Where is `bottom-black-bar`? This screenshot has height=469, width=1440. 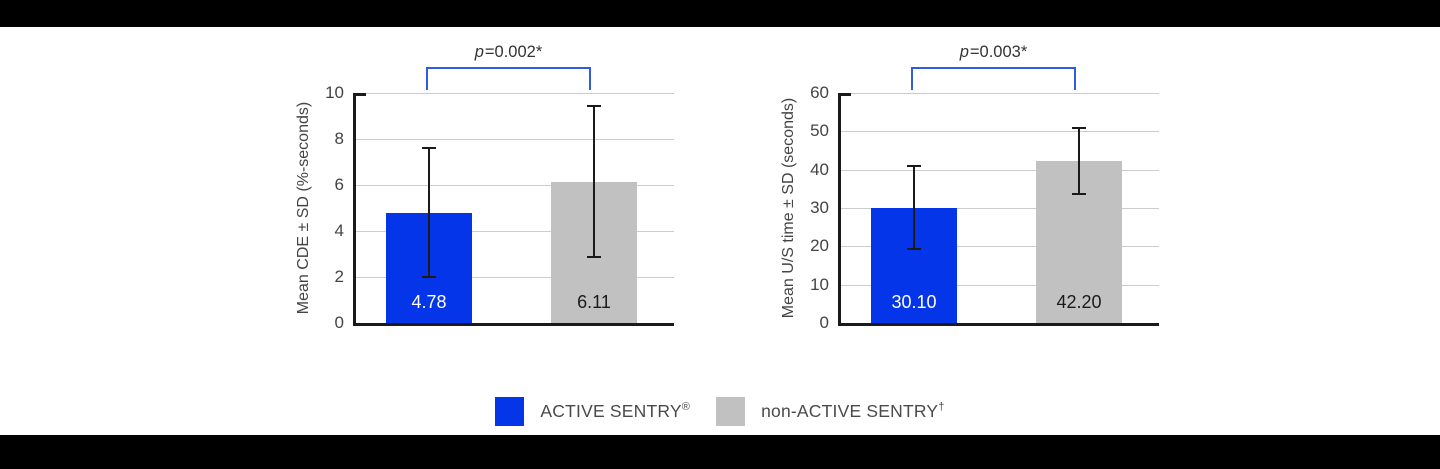 bottom-black-bar is located at coordinates (720, 452).